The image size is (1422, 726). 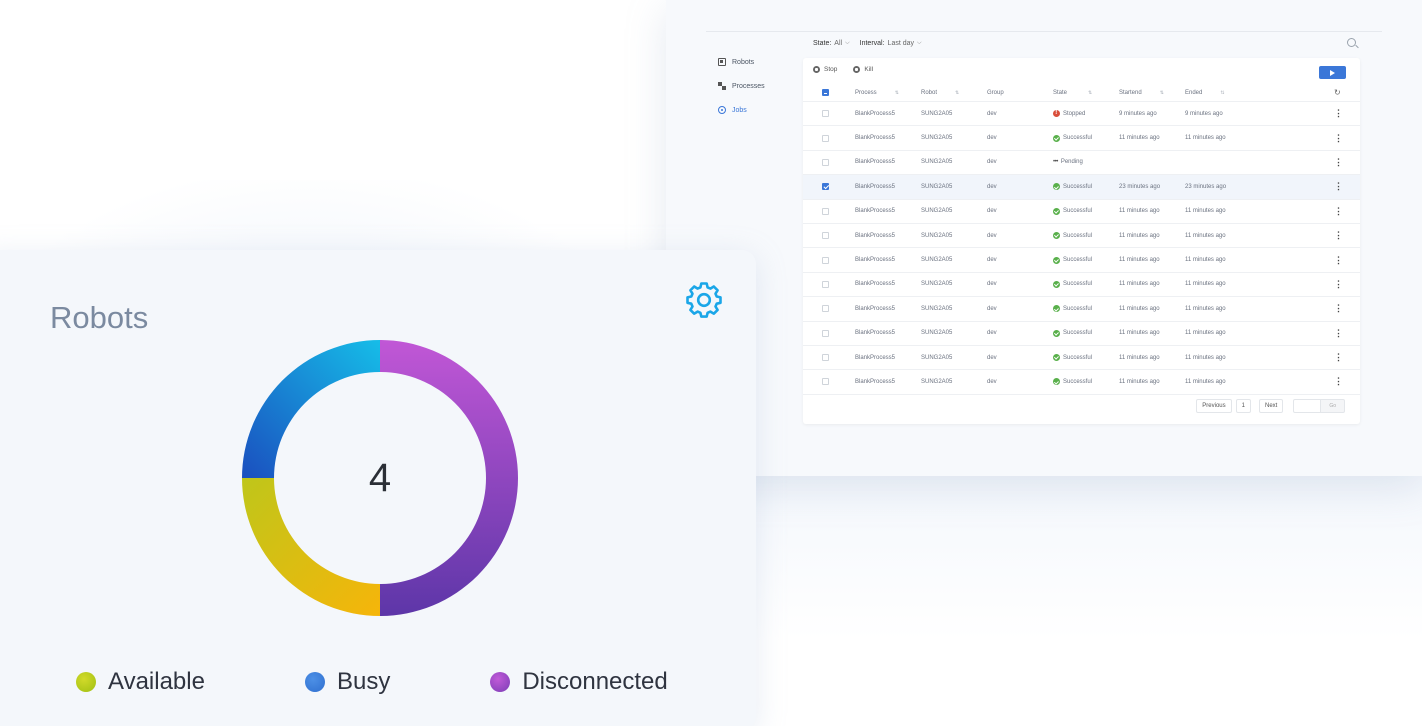 I want to click on next-page-button: Next, so click(x=1271, y=406).